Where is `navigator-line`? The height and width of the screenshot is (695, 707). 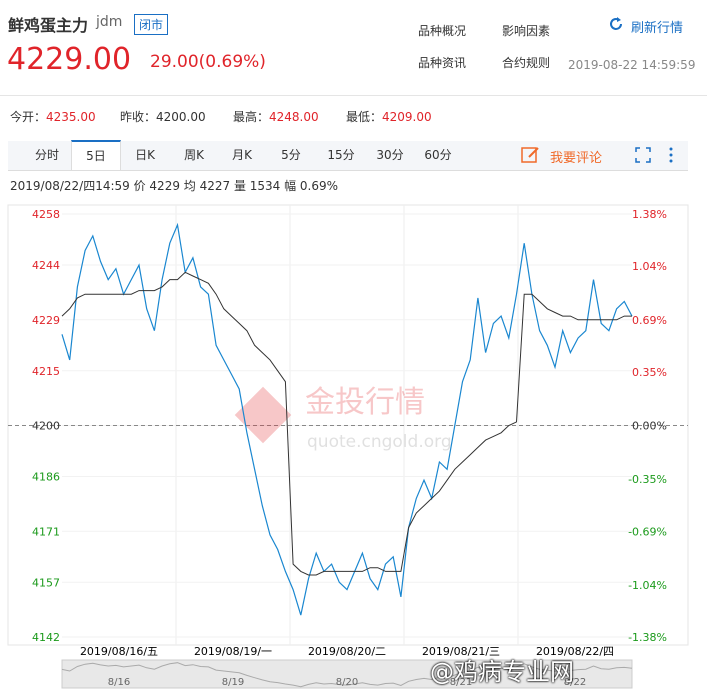
navigator-line is located at coordinates (347, 675).